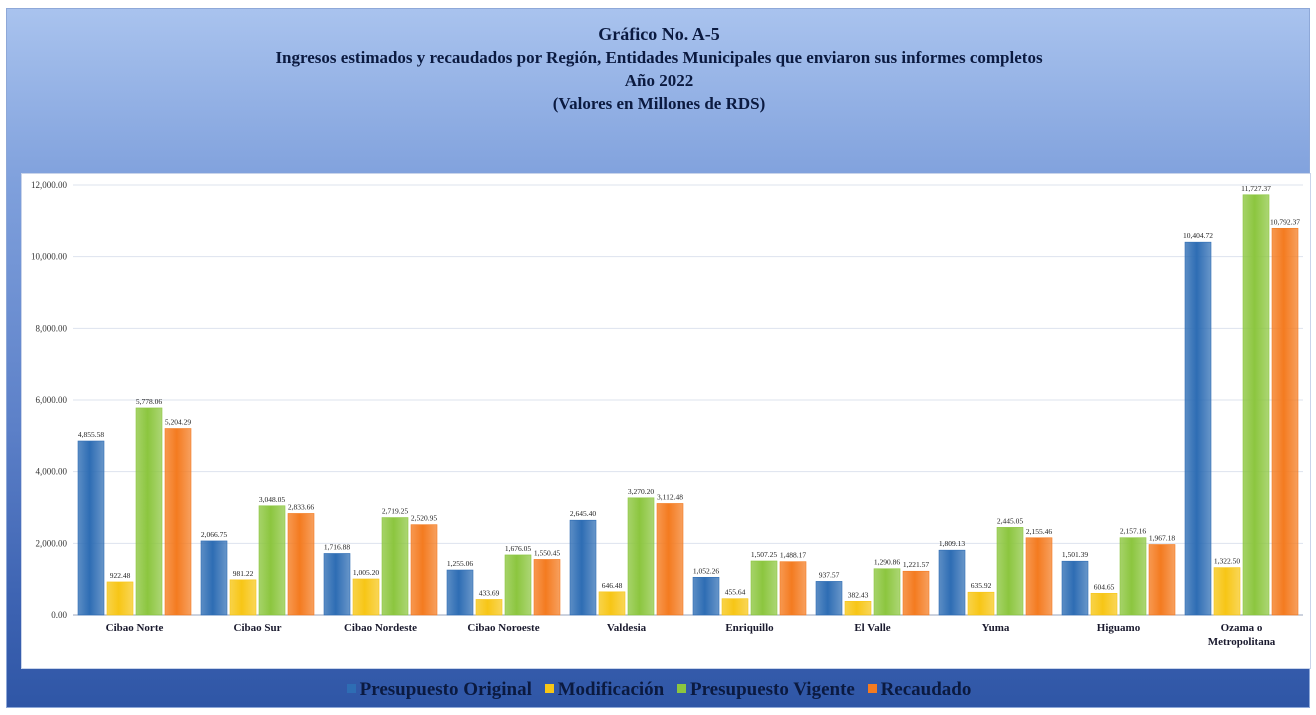  What do you see at coordinates (1242, 628) in the screenshot?
I see `x-tick-label: Ozama o` at bounding box center [1242, 628].